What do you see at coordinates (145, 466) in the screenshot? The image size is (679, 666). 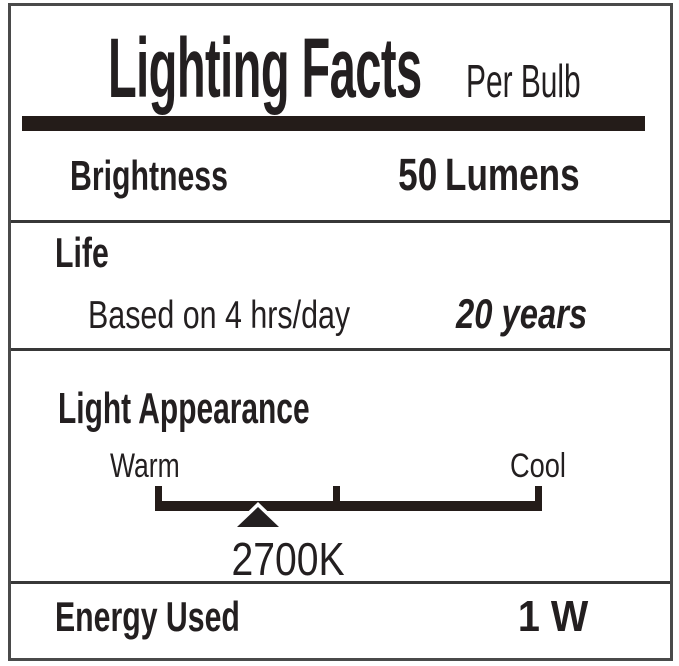 I see `warm-label: Warm` at bounding box center [145, 466].